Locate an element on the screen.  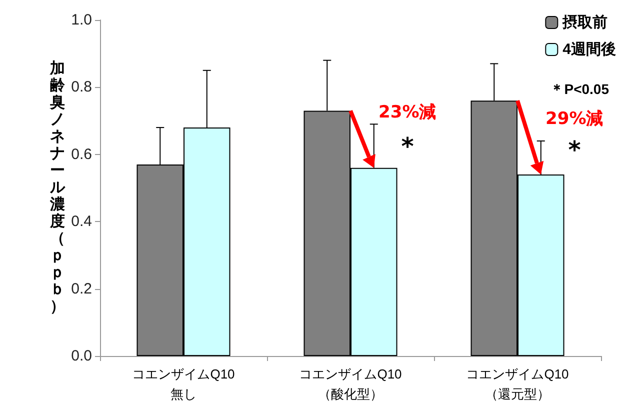
legend-label: 4週間後 is located at coordinates (589, 49).